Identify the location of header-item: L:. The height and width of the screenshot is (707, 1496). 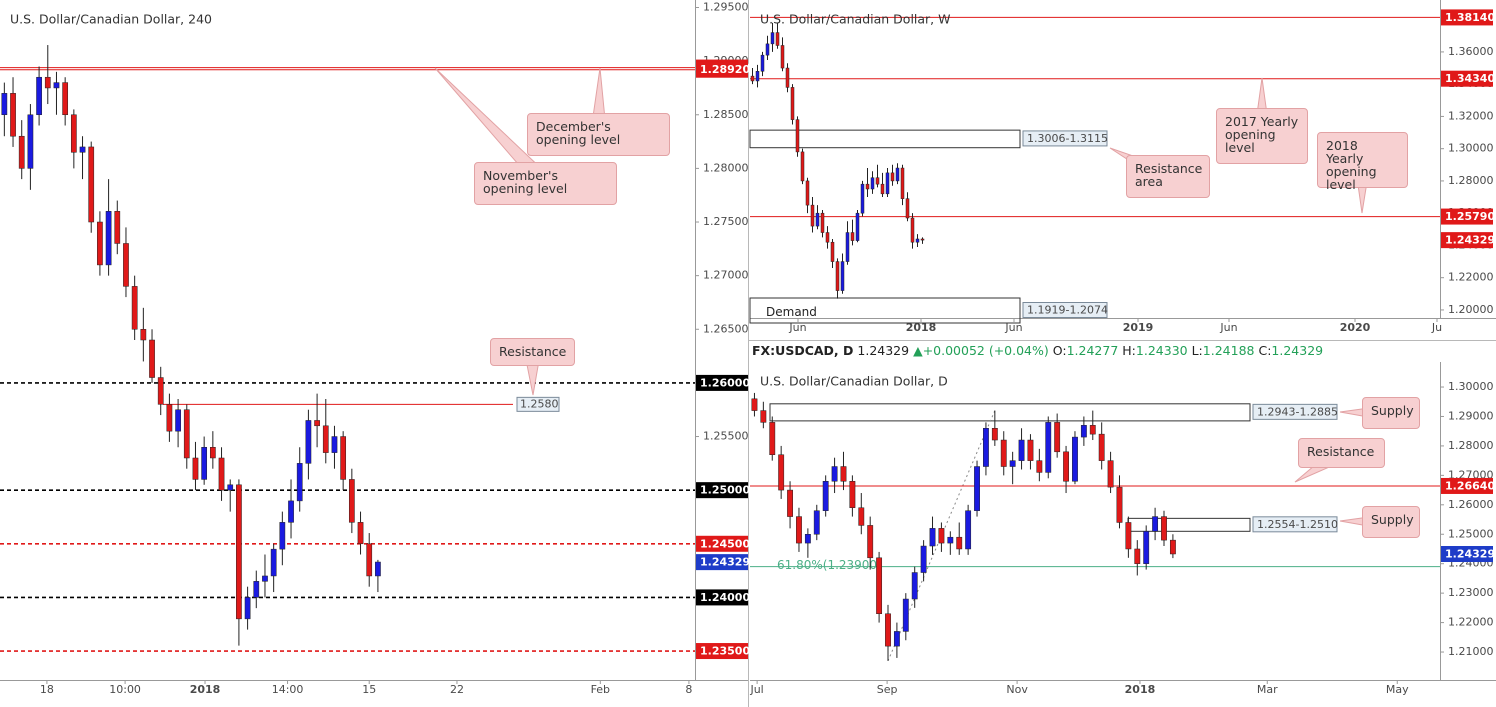
(1197, 350).